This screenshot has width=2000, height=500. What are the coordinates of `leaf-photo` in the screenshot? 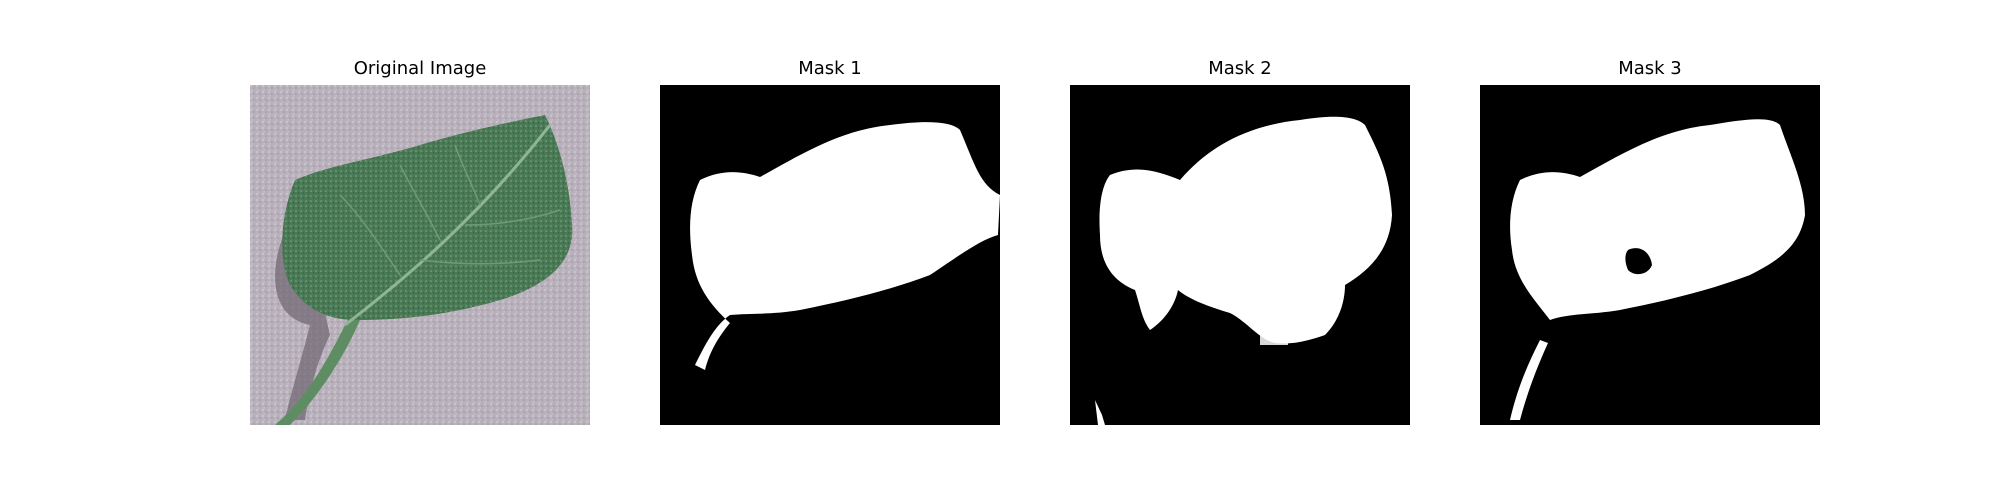 It's located at (420, 255).